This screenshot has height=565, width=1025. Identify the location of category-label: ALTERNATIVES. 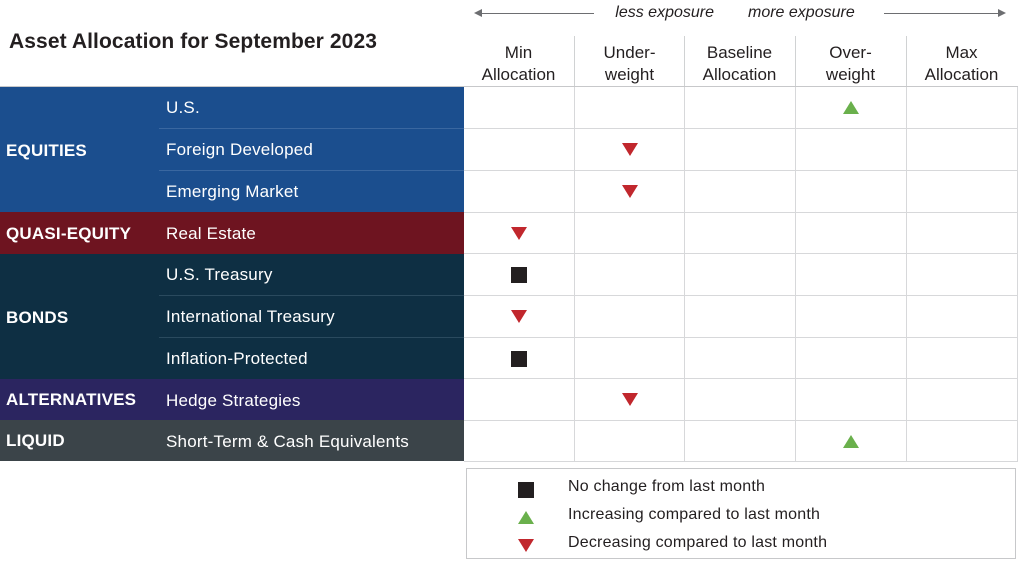
(71, 399).